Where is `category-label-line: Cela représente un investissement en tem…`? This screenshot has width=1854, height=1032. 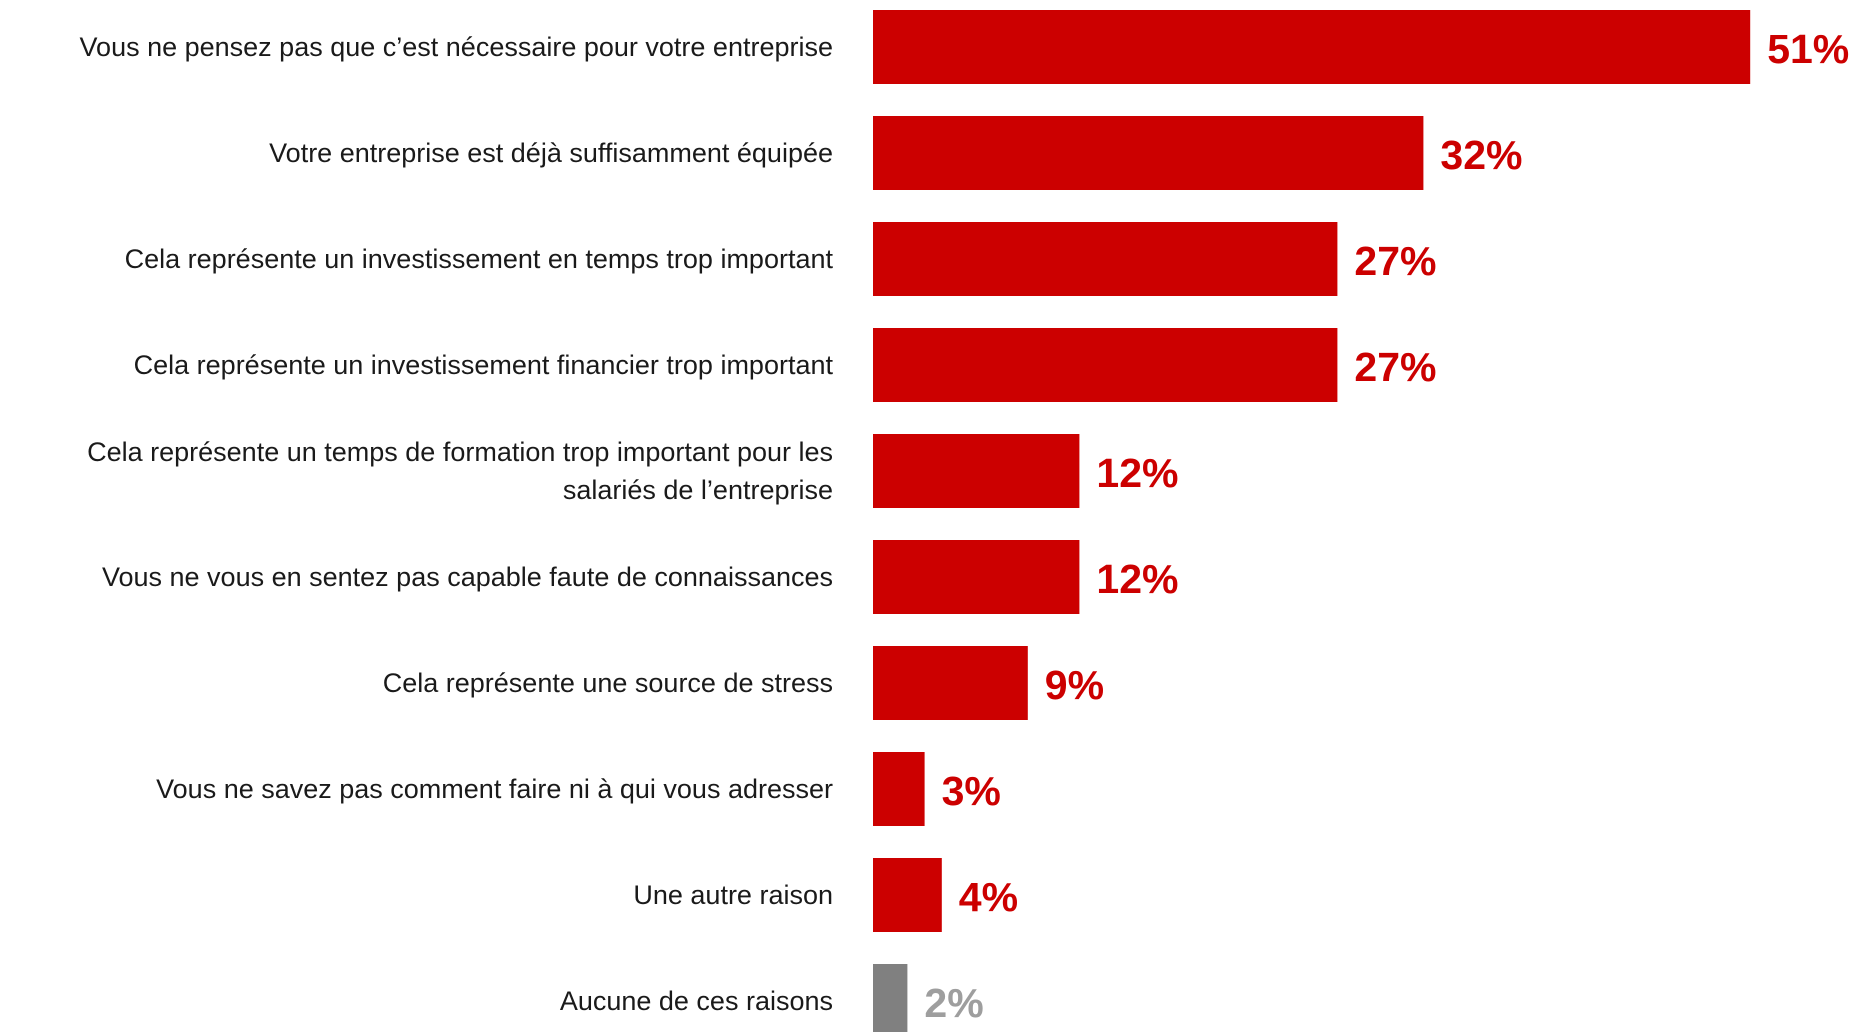
category-label-line: Cela représente un investissement en tem… is located at coordinates (479, 259).